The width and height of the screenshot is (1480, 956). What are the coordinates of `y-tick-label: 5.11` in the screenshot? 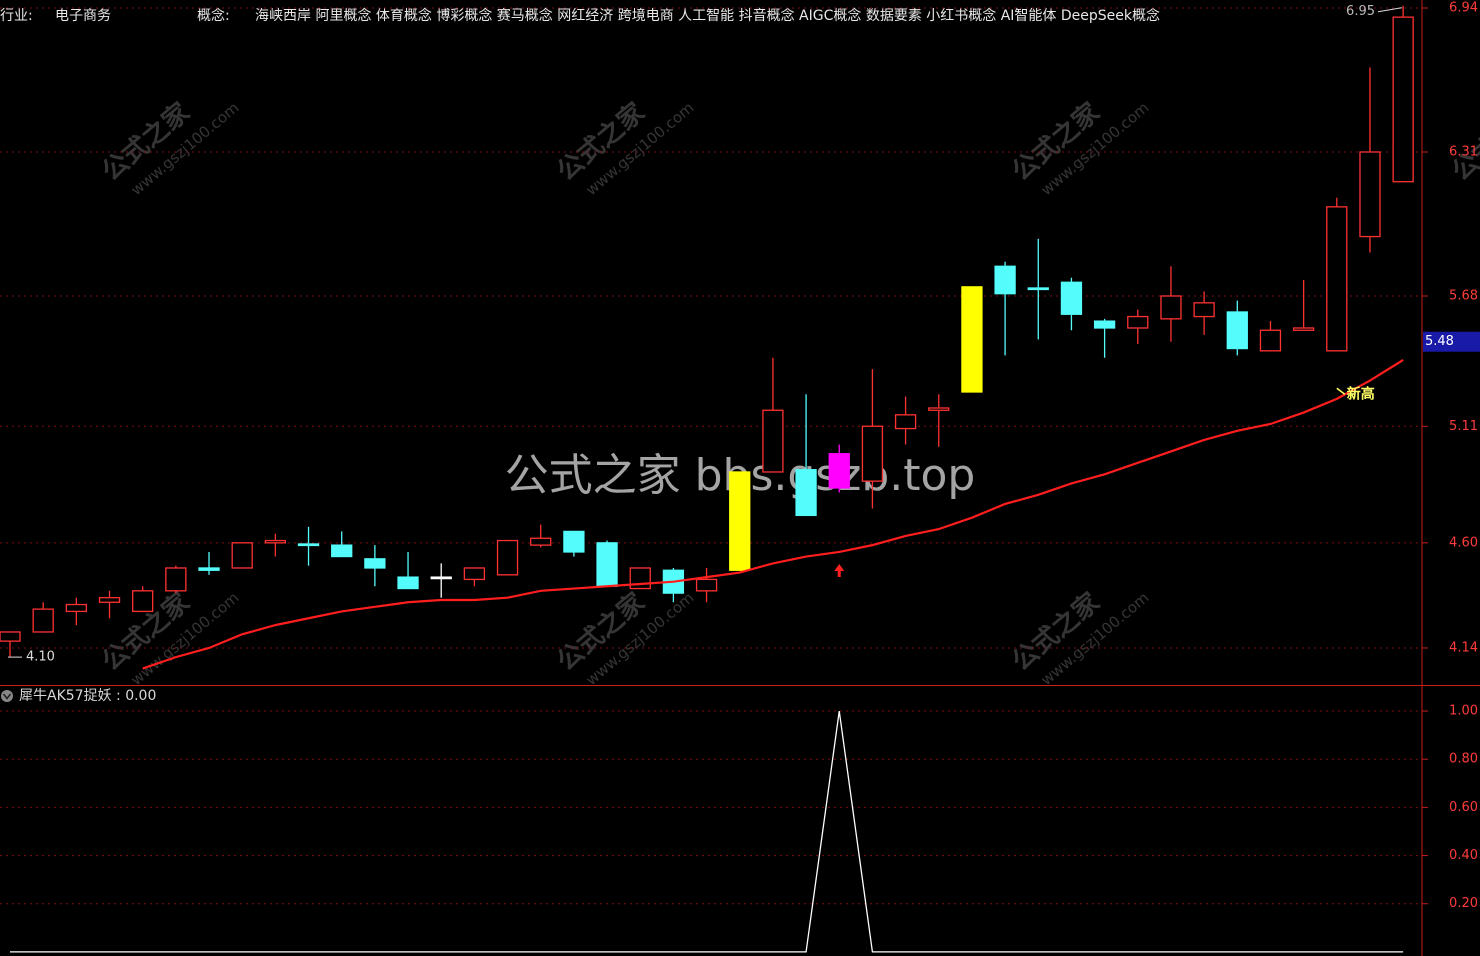 It's located at (1463, 426).